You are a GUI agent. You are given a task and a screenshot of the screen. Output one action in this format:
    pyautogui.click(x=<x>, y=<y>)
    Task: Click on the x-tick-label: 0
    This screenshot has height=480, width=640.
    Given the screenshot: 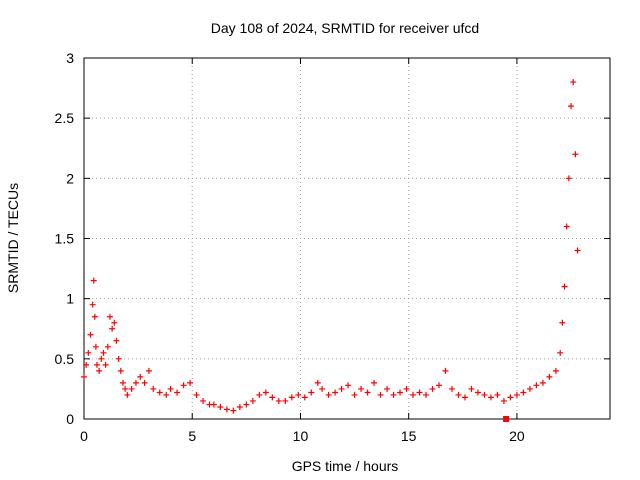 What is the action you would take?
    pyautogui.click(x=84, y=436)
    